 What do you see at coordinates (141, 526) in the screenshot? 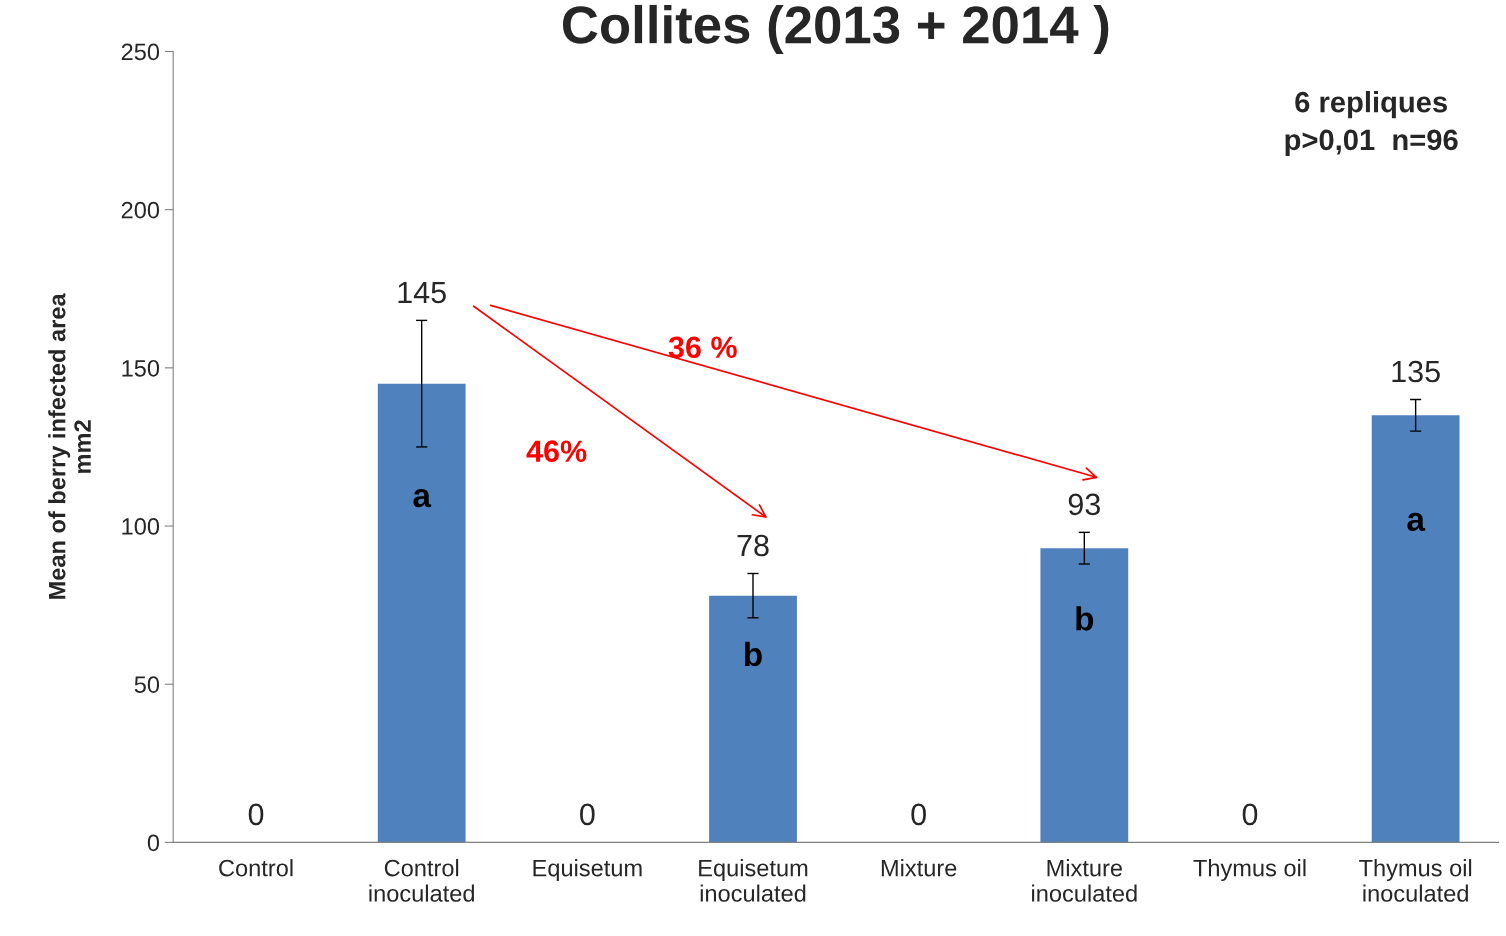
I see `y-tick-label: 100` at bounding box center [141, 526].